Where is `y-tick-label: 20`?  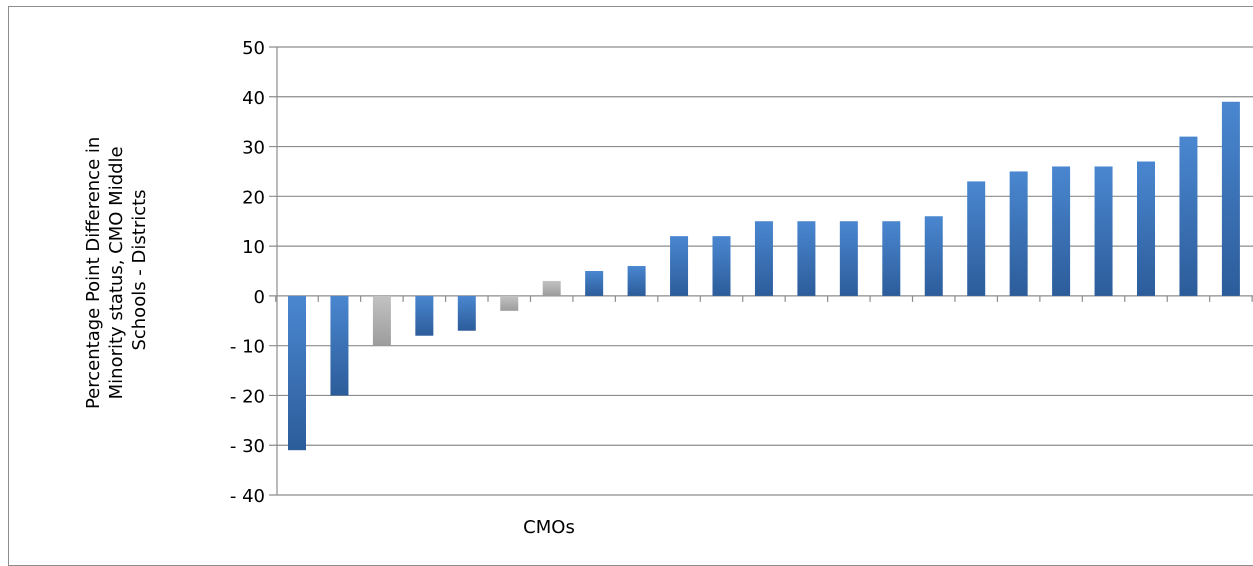 y-tick-label: 20 is located at coordinates (253, 197).